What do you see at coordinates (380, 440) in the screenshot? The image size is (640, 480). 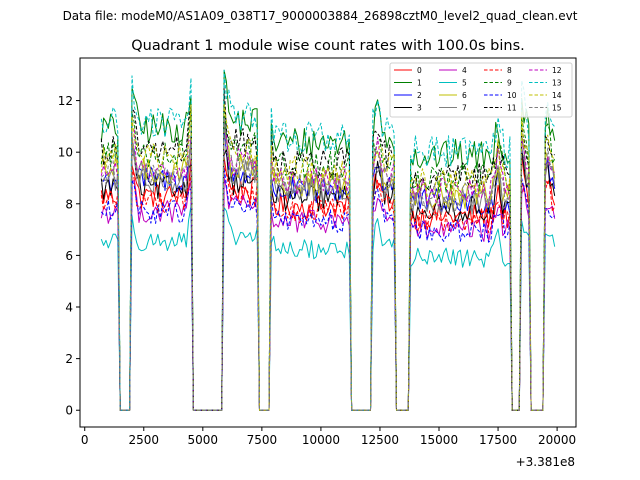 I see `x-tick-label: 12500` at bounding box center [380, 440].